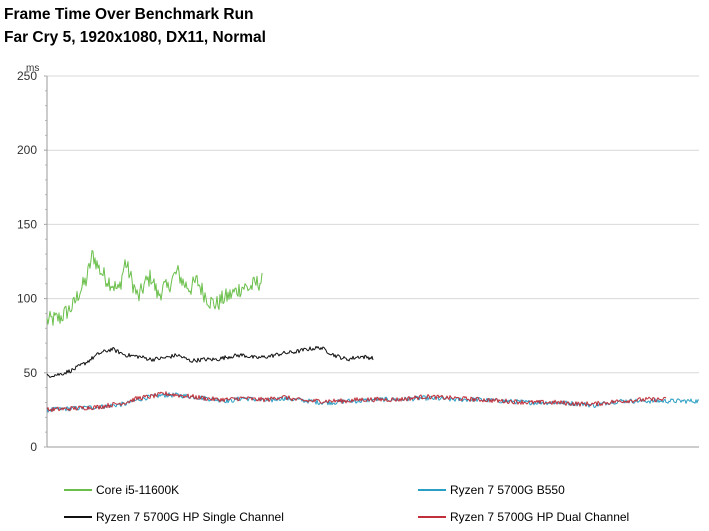 The image size is (709, 531). I want to click on y-tick-label: 0, so click(33, 447).